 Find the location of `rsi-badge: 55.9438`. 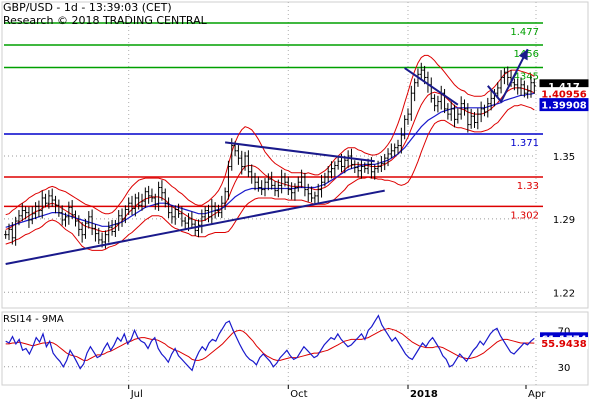

rsi-badge: 55.9438 is located at coordinates (564, 343).